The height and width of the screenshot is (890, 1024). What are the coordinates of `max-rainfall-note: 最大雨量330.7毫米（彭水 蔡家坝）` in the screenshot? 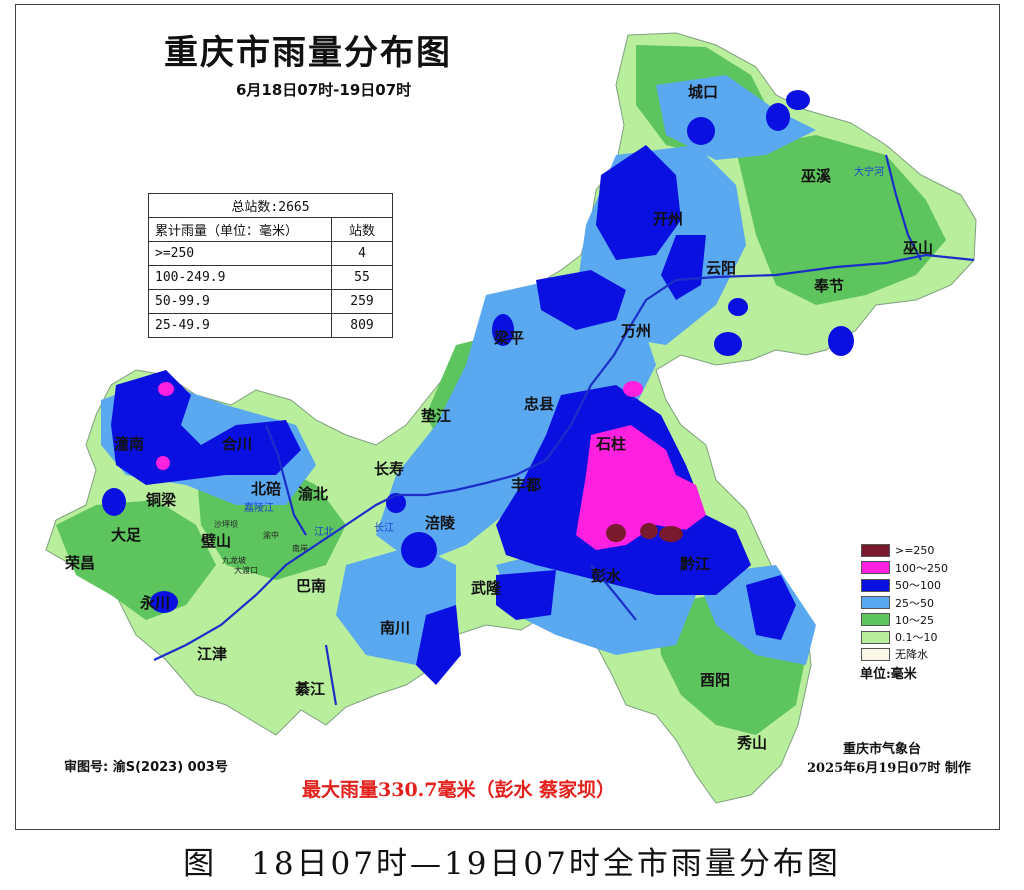 It's located at (459, 790).